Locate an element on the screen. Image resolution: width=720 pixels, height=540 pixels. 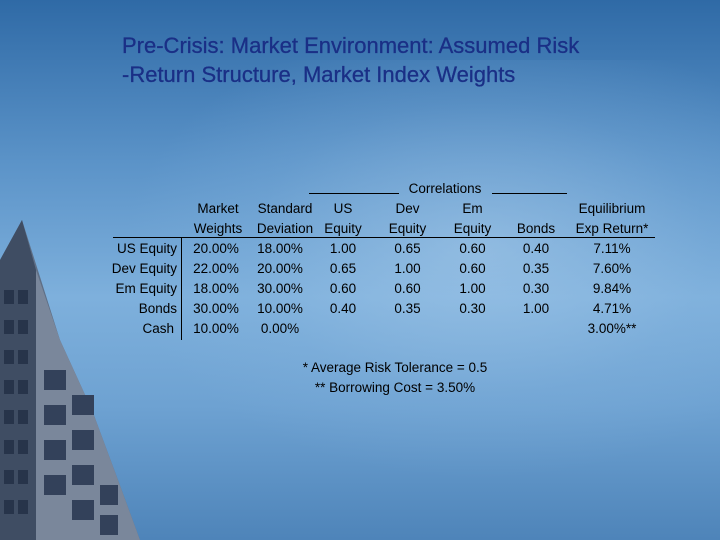
cell-stddev: 20.00% is located at coordinates (280, 268).